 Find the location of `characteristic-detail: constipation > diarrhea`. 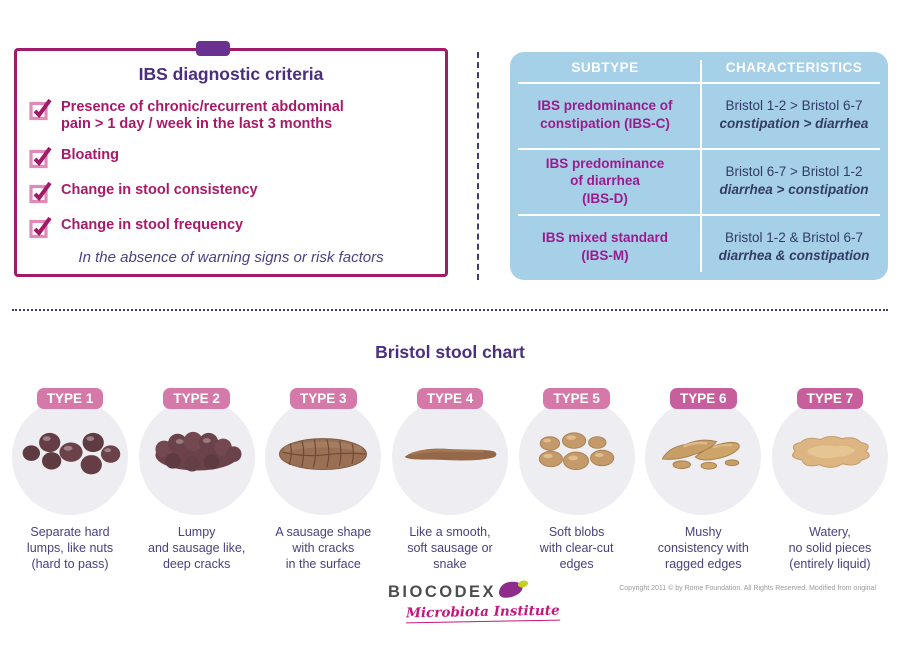

characteristic-detail: constipation > diarrhea is located at coordinates (794, 123).